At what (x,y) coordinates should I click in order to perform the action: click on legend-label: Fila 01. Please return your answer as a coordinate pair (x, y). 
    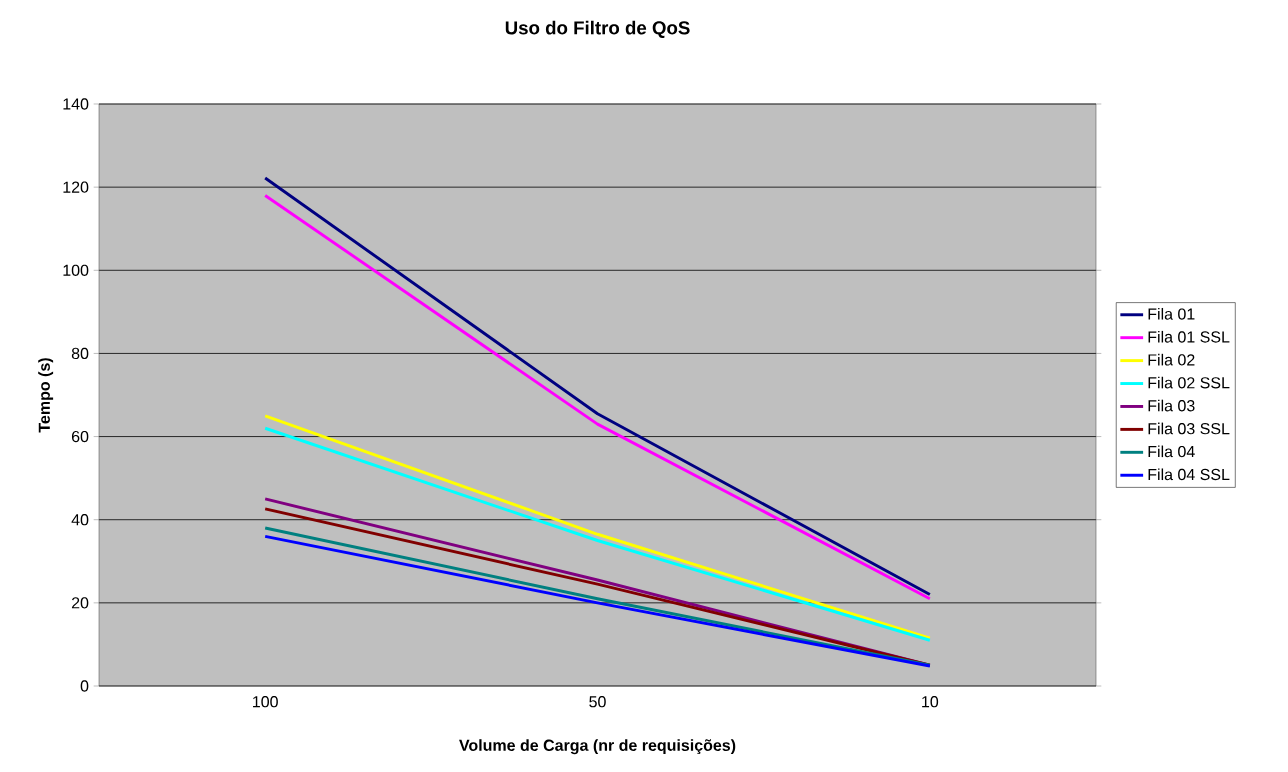
    Looking at the image, I should click on (1171, 313).